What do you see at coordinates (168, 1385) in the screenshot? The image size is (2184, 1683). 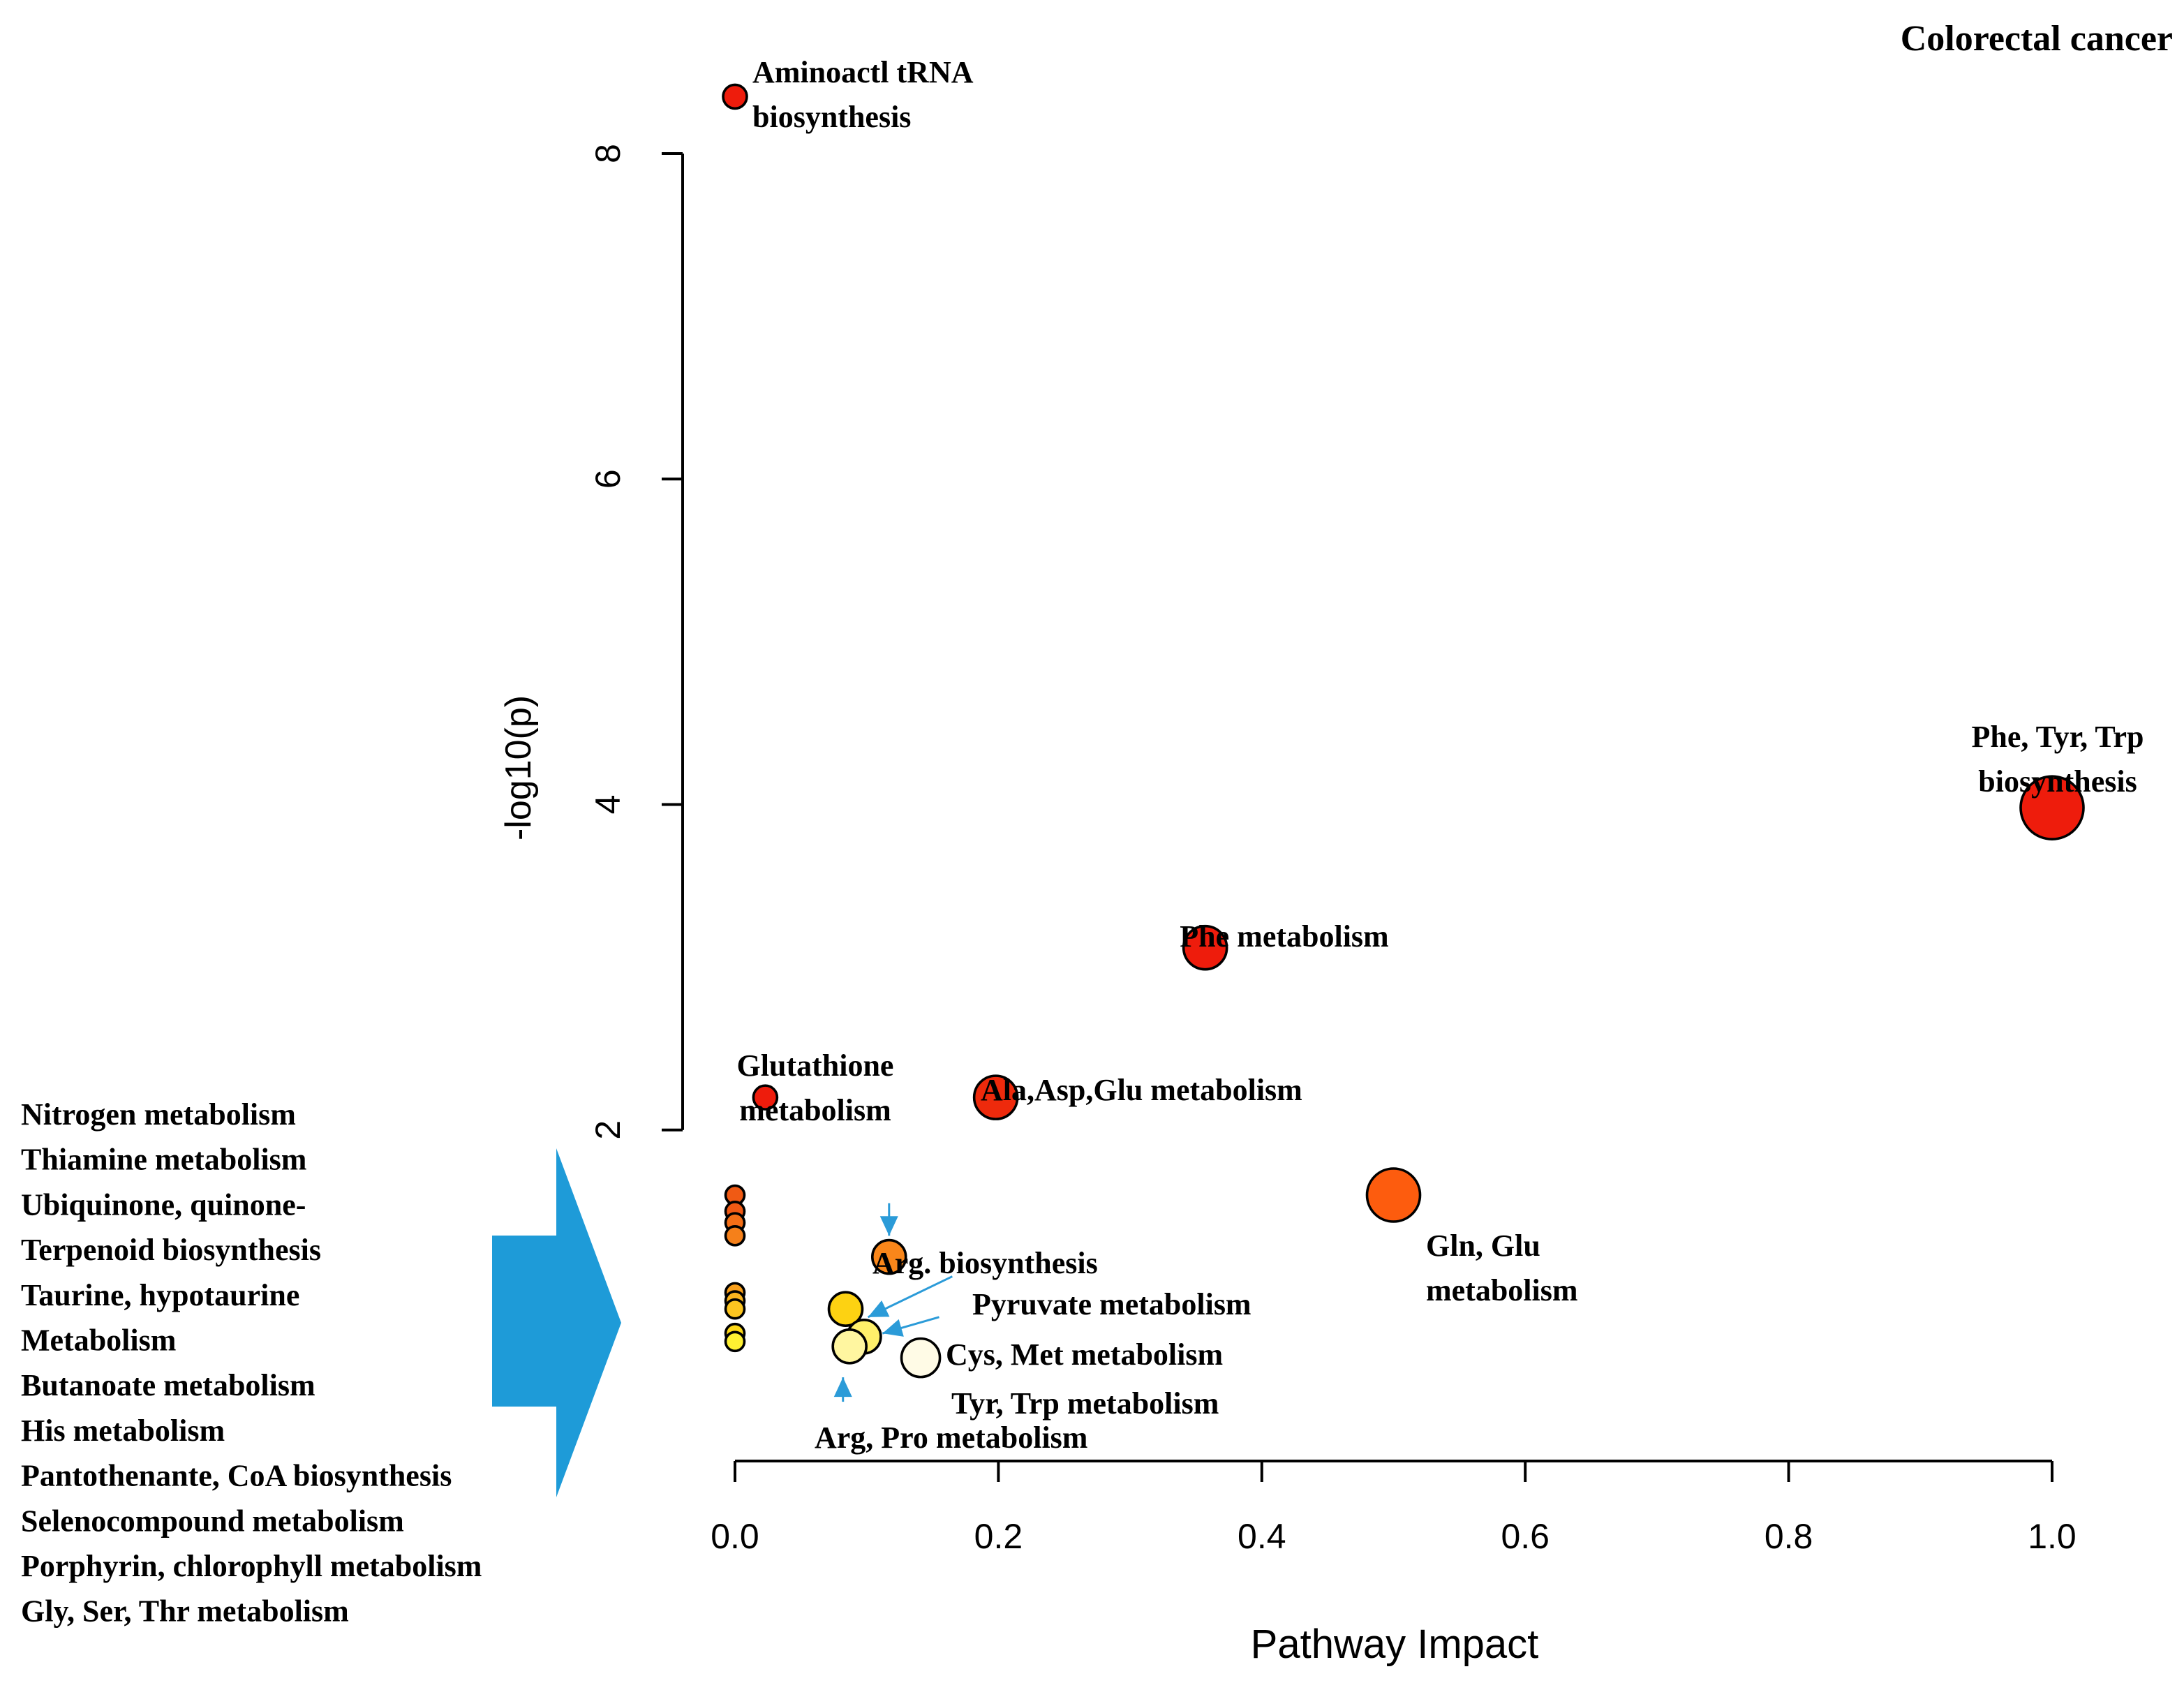 I see `side-list-item: Butanoate metabolism` at bounding box center [168, 1385].